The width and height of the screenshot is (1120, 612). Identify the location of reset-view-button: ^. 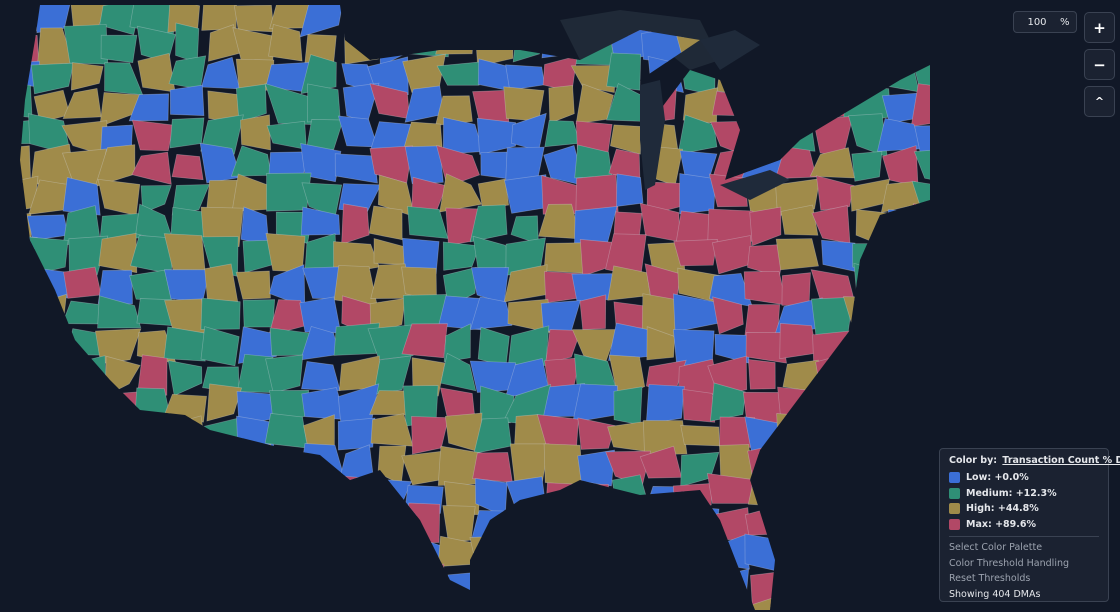
(1099, 101).